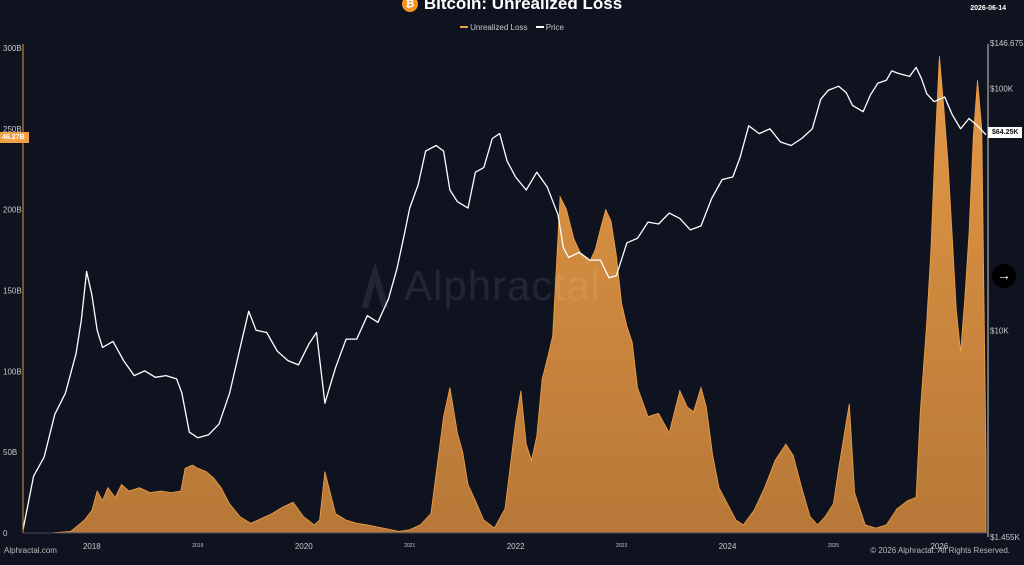 This screenshot has width=1024, height=565. What do you see at coordinates (30, 550) in the screenshot?
I see `footer-source: Alphractal.com` at bounding box center [30, 550].